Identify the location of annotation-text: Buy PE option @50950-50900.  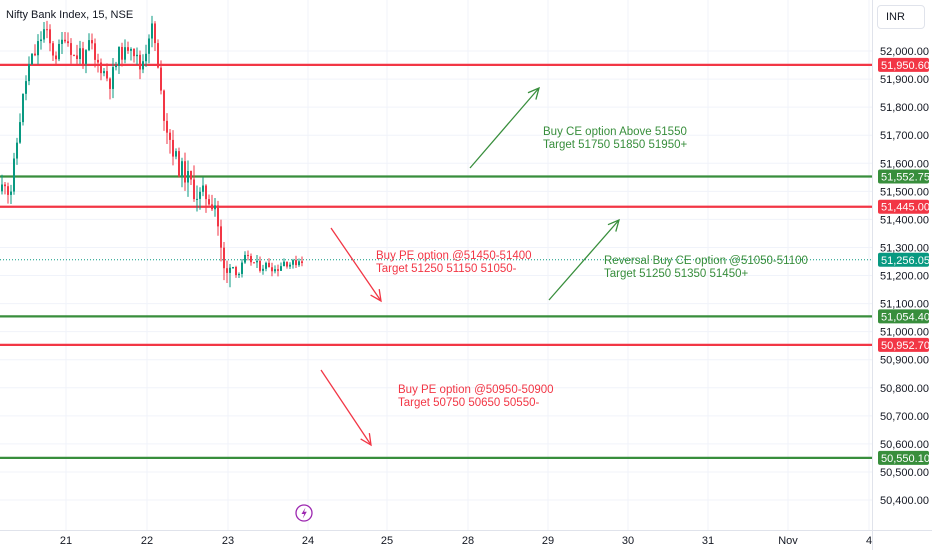
(476, 390).